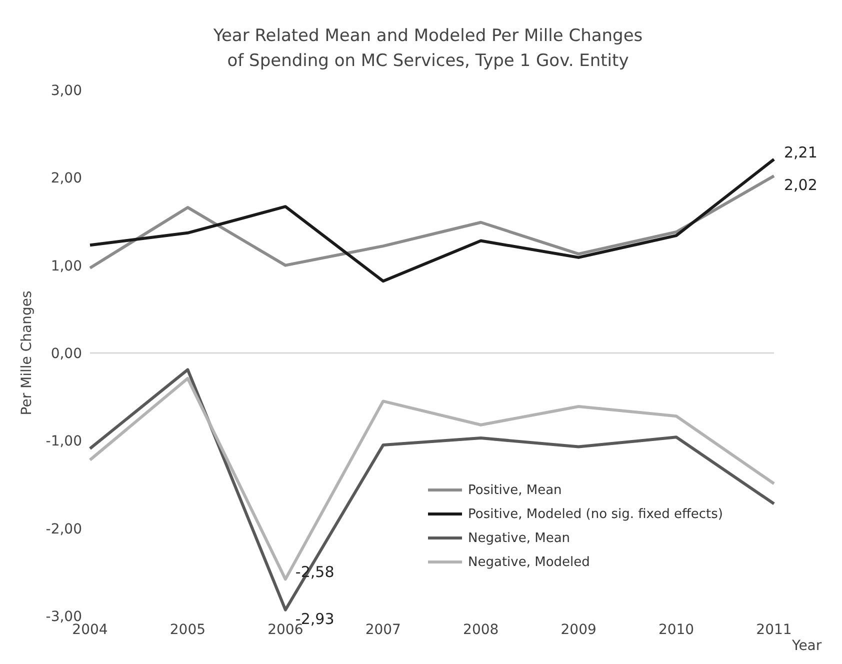  I want to click on x-tick-label: 2009, so click(578, 630).